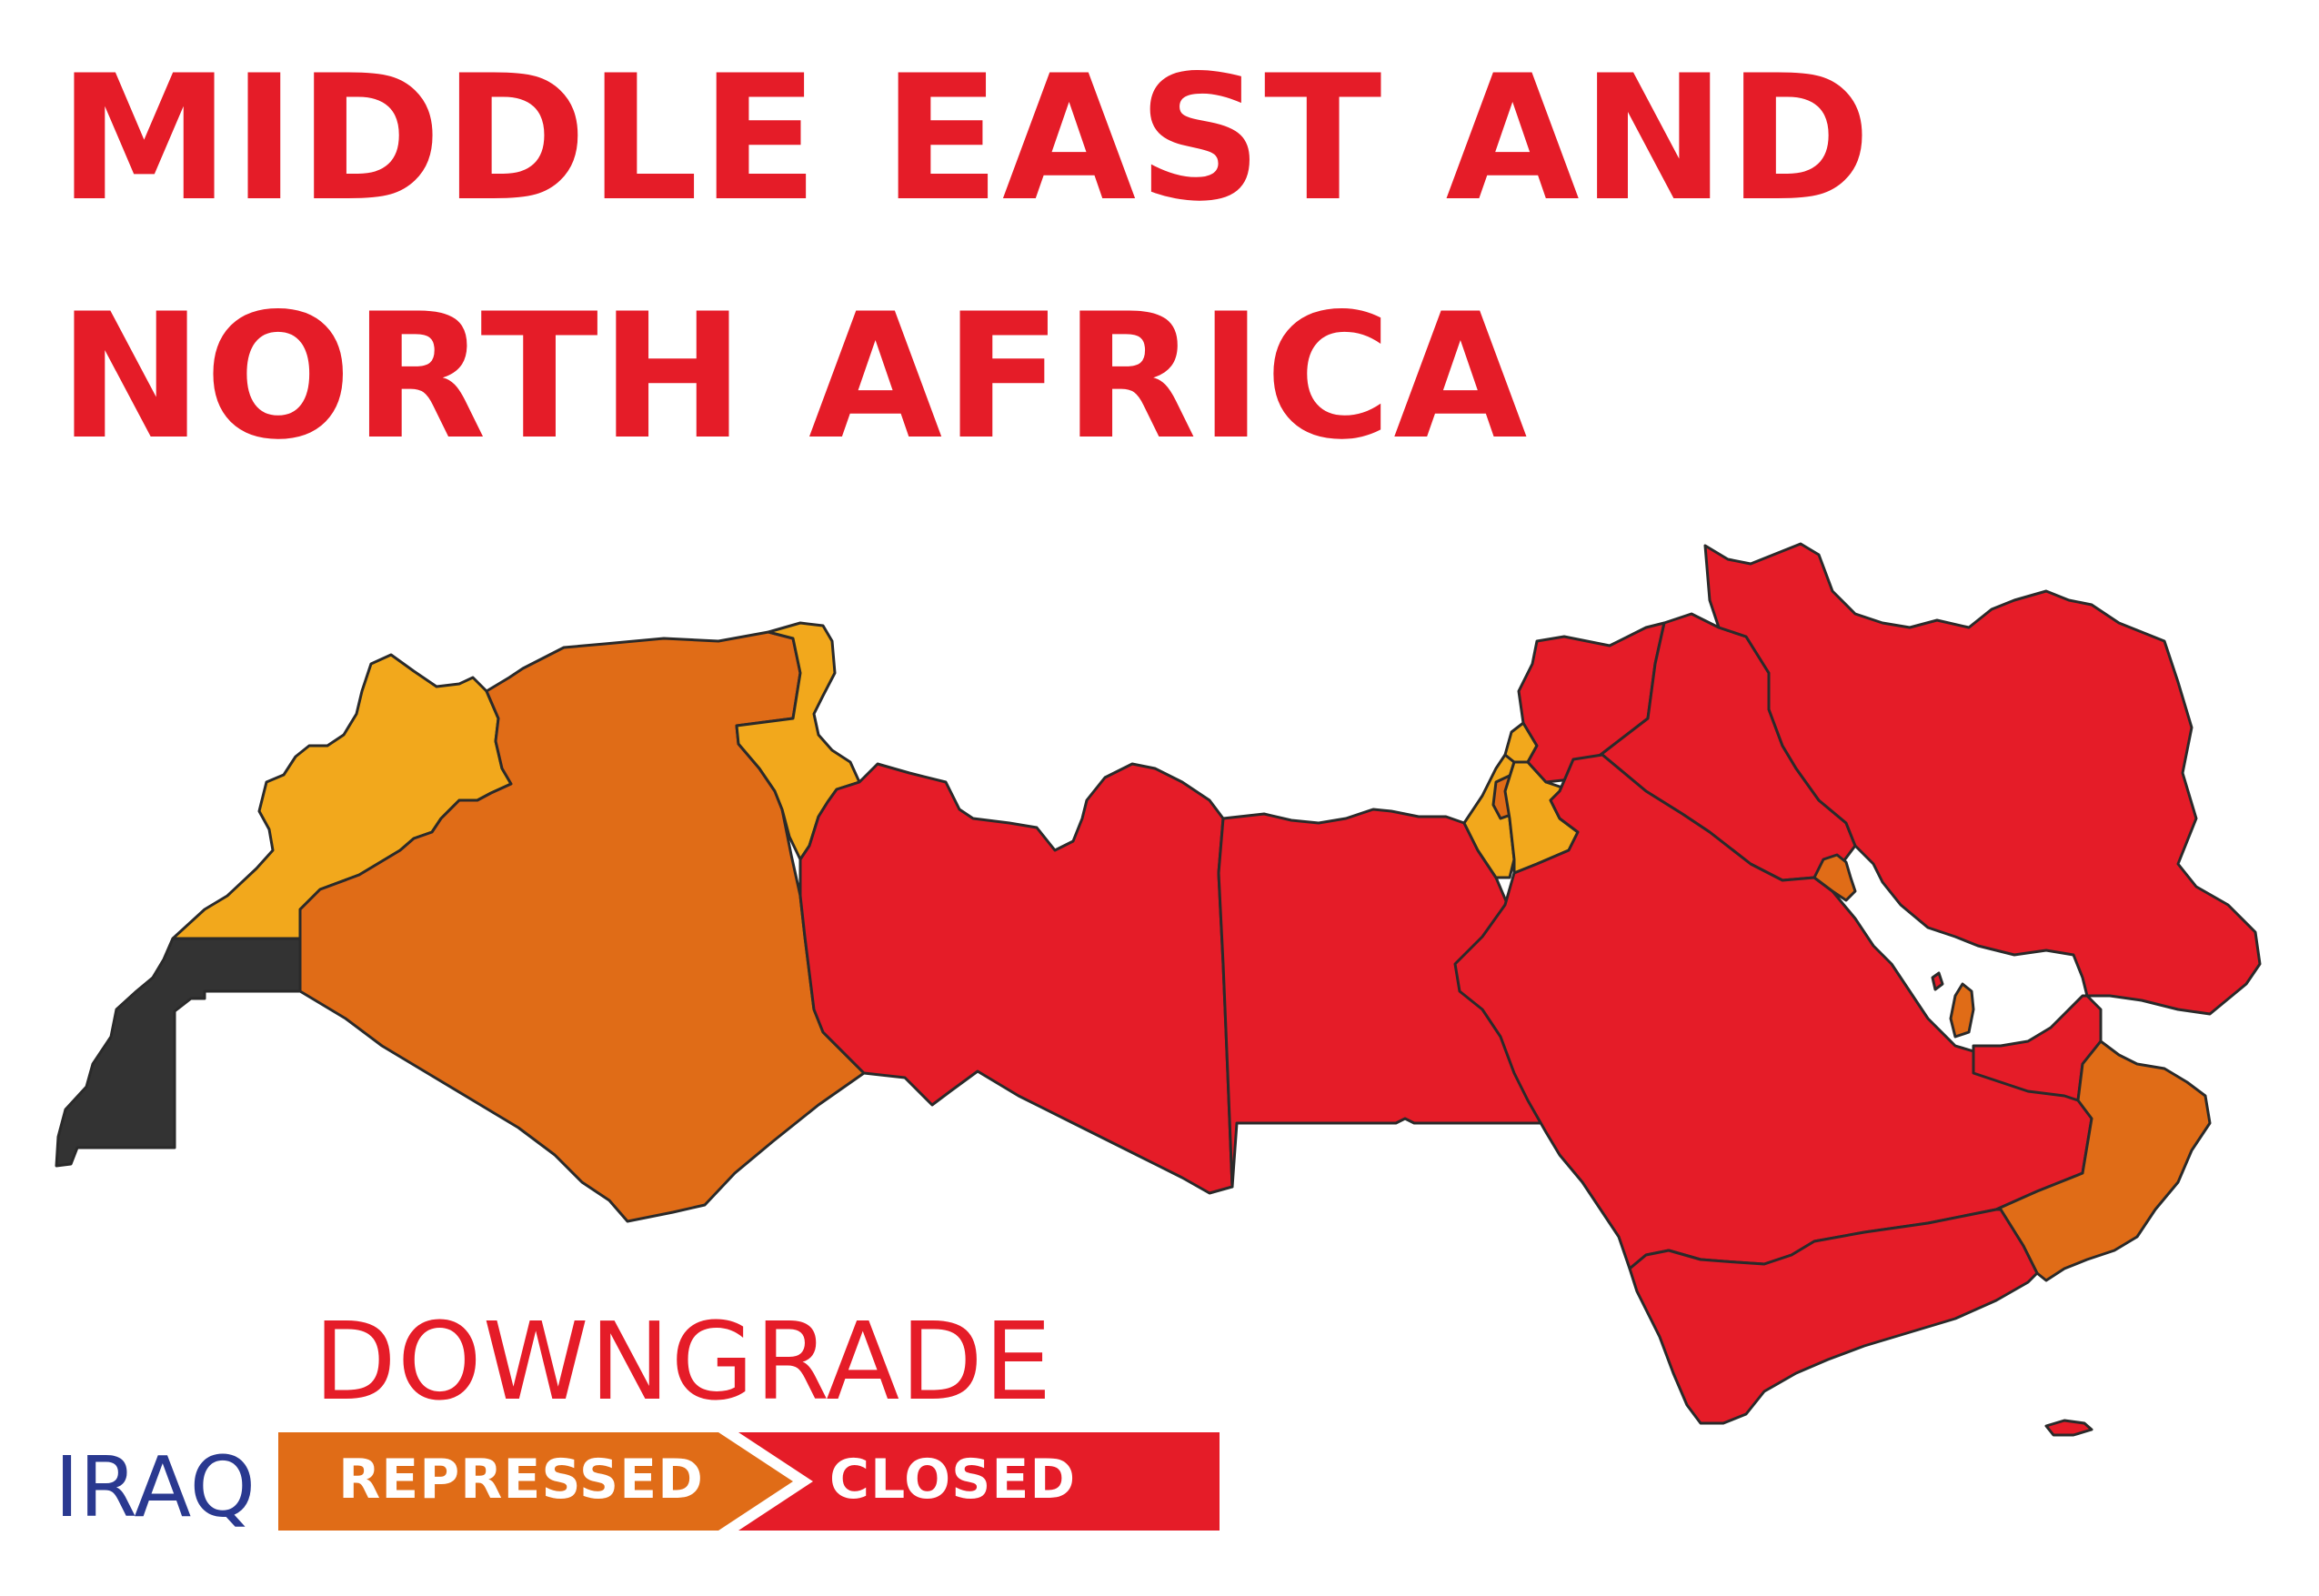  I want to click on bar-segment-repressed, so click(535, 1481).